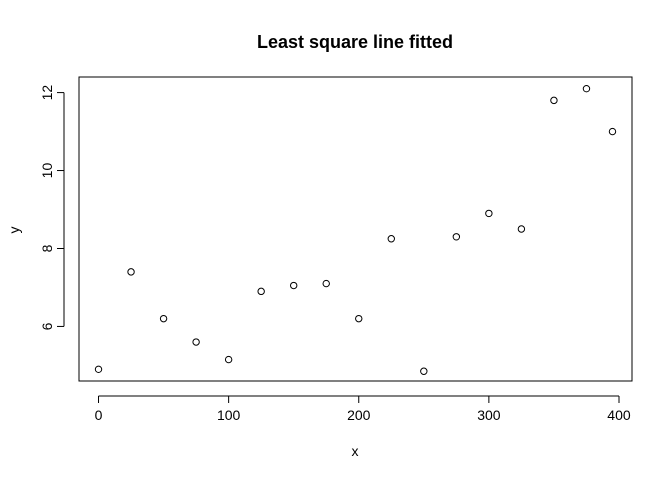 Image resolution: width=672 pixels, height=480 pixels. What do you see at coordinates (489, 415) in the screenshot?
I see `x-tick-label: 300` at bounding box center [489, 415].